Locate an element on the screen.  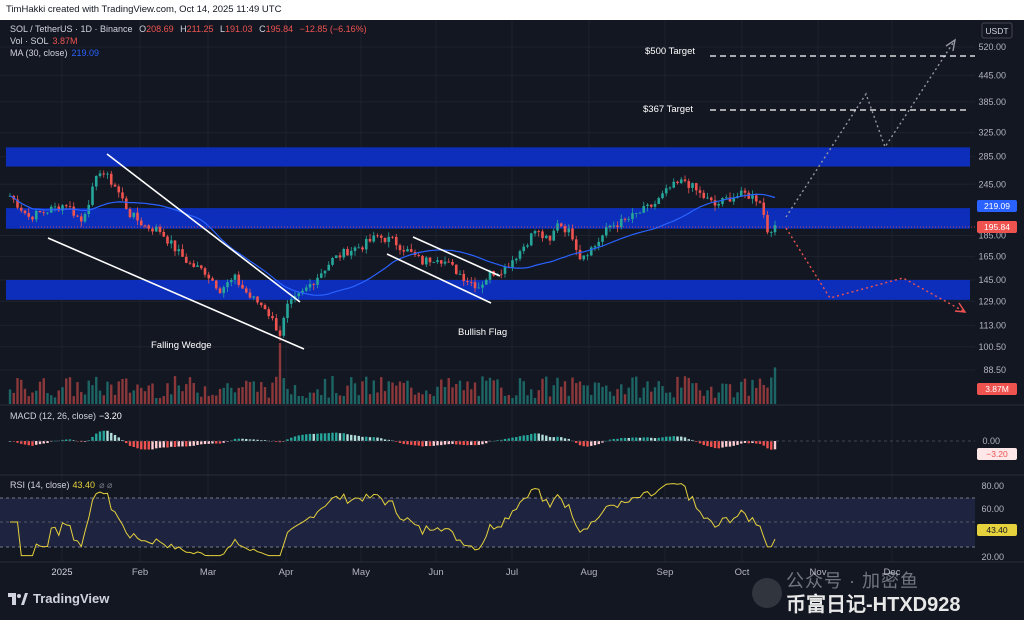
y-tick-label: 520.00 is located at coordinates (992, 47).